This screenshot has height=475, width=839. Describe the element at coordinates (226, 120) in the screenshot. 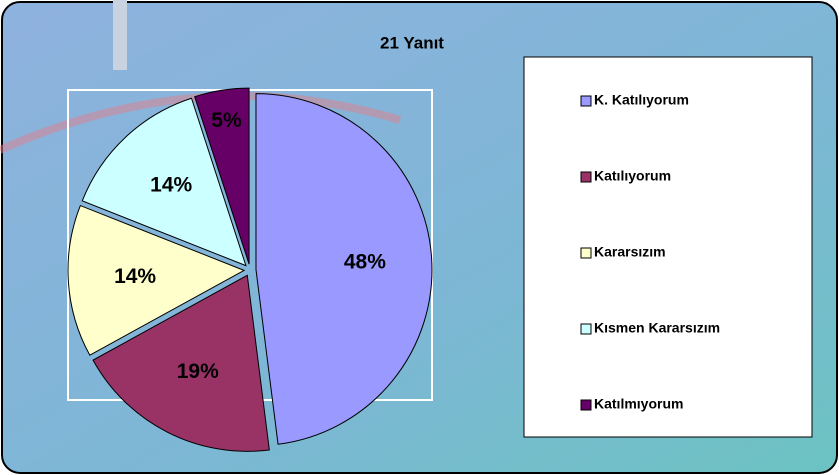

I see `data-label: 5%` at that location.